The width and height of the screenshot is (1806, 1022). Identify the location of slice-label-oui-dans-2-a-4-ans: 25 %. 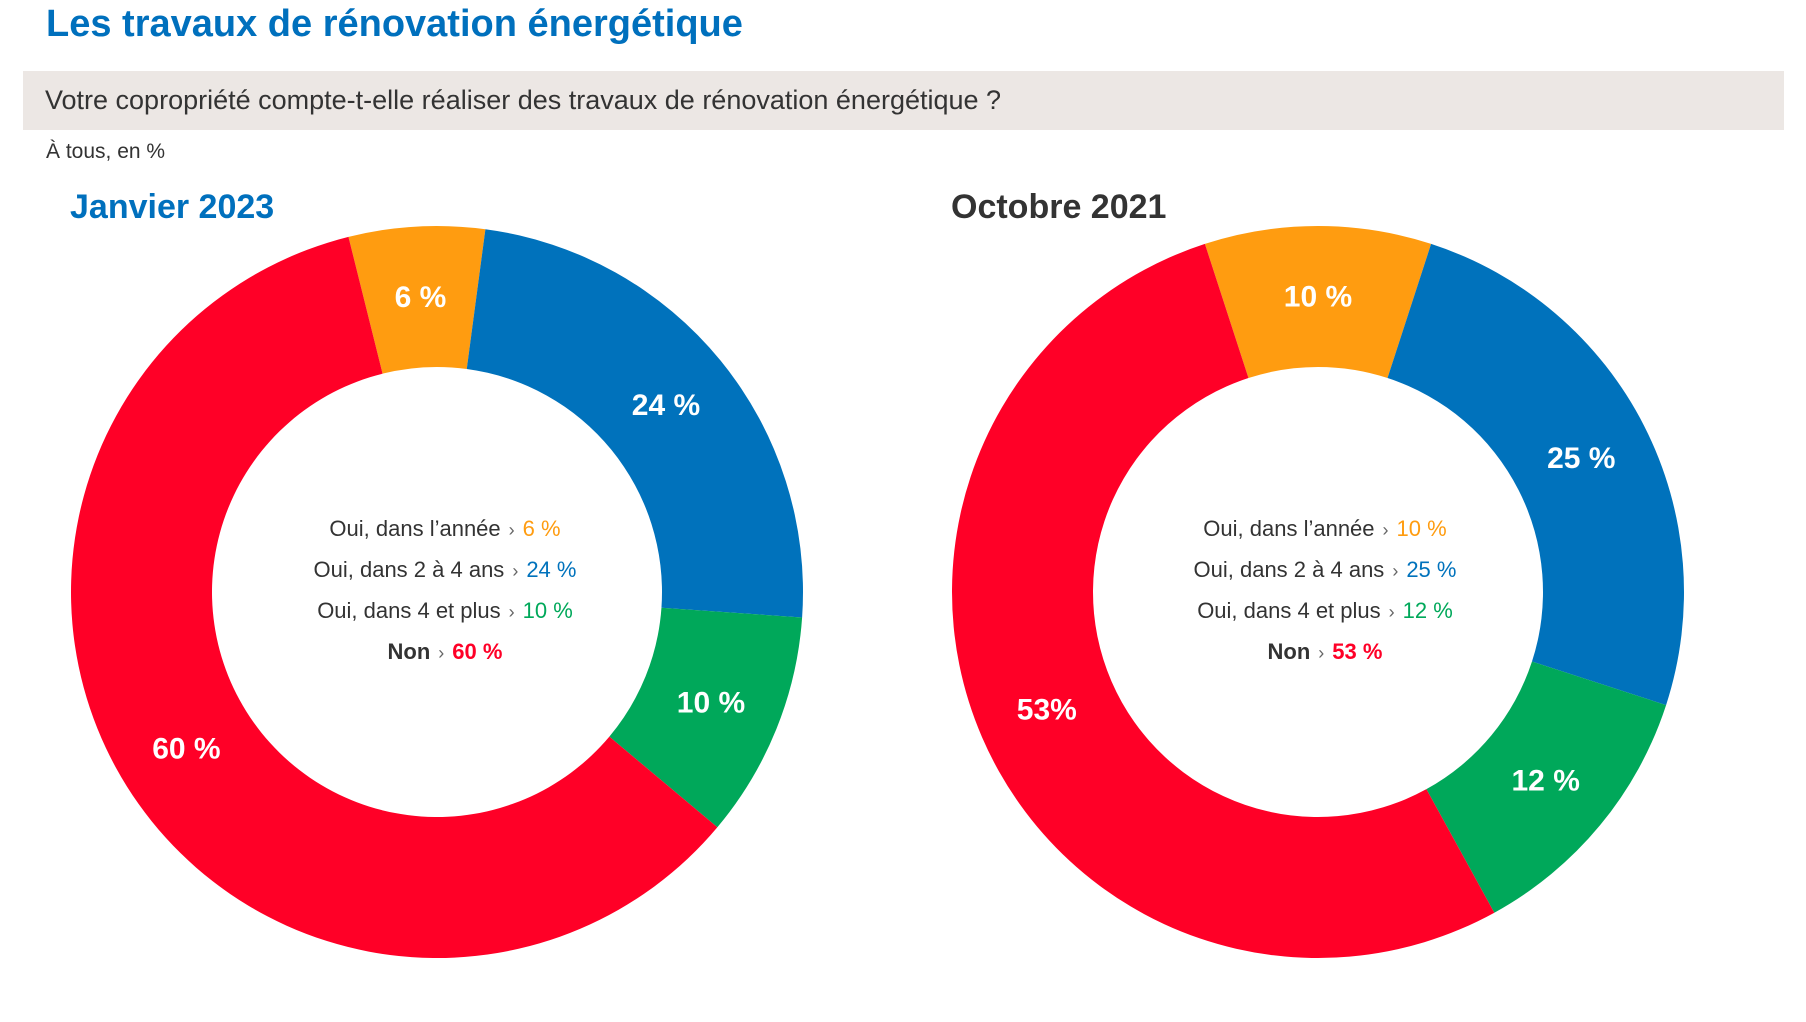
(1581, 458).